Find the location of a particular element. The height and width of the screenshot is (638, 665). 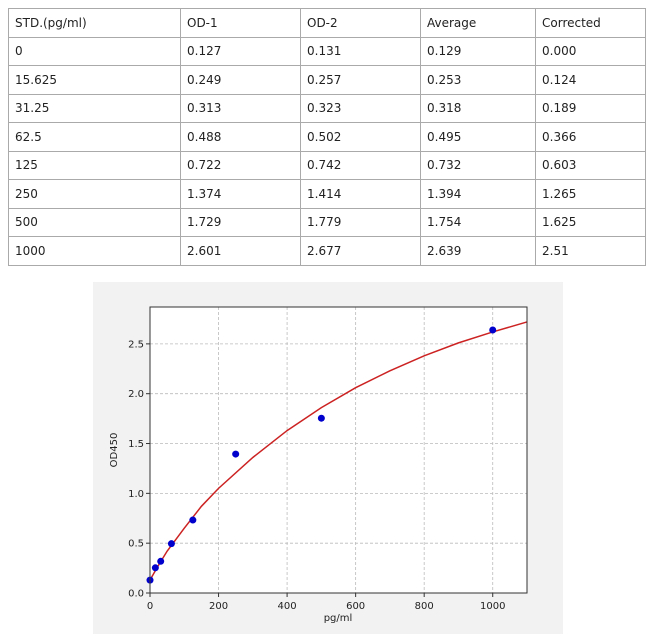

table-cell: 0.249 is located at coordinates (240, 80).